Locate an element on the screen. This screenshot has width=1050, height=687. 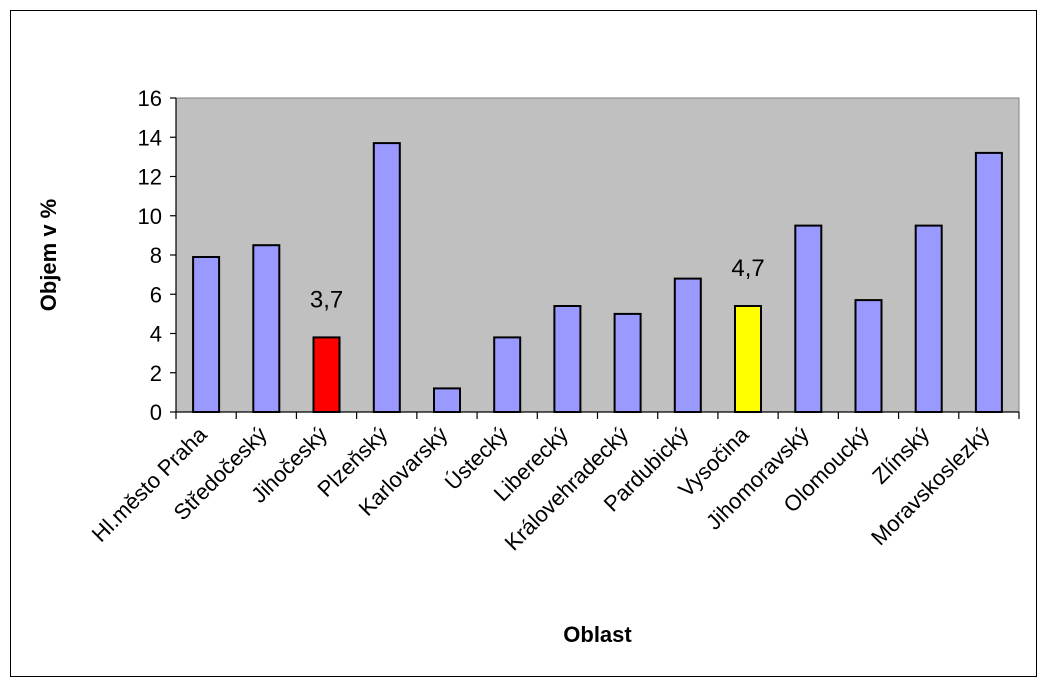
data-label: 3,7 is located at coordinates (326, 299).